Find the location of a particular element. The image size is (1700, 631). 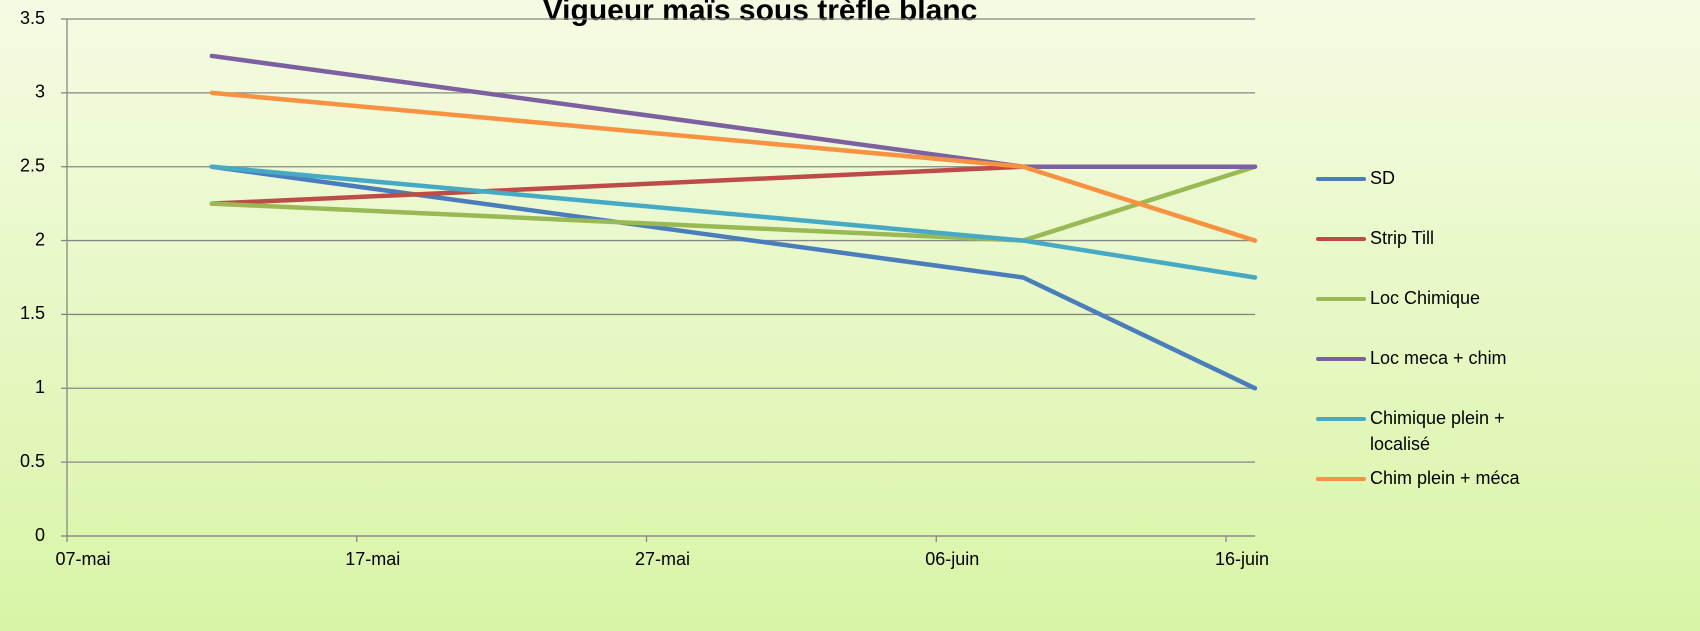

y-tick-label: 3 is located at coordinates (40, 92).